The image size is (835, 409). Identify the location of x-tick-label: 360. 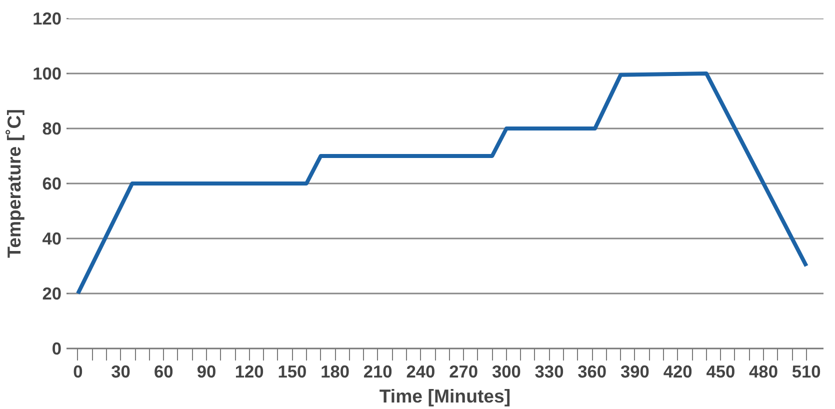
(592, 372).